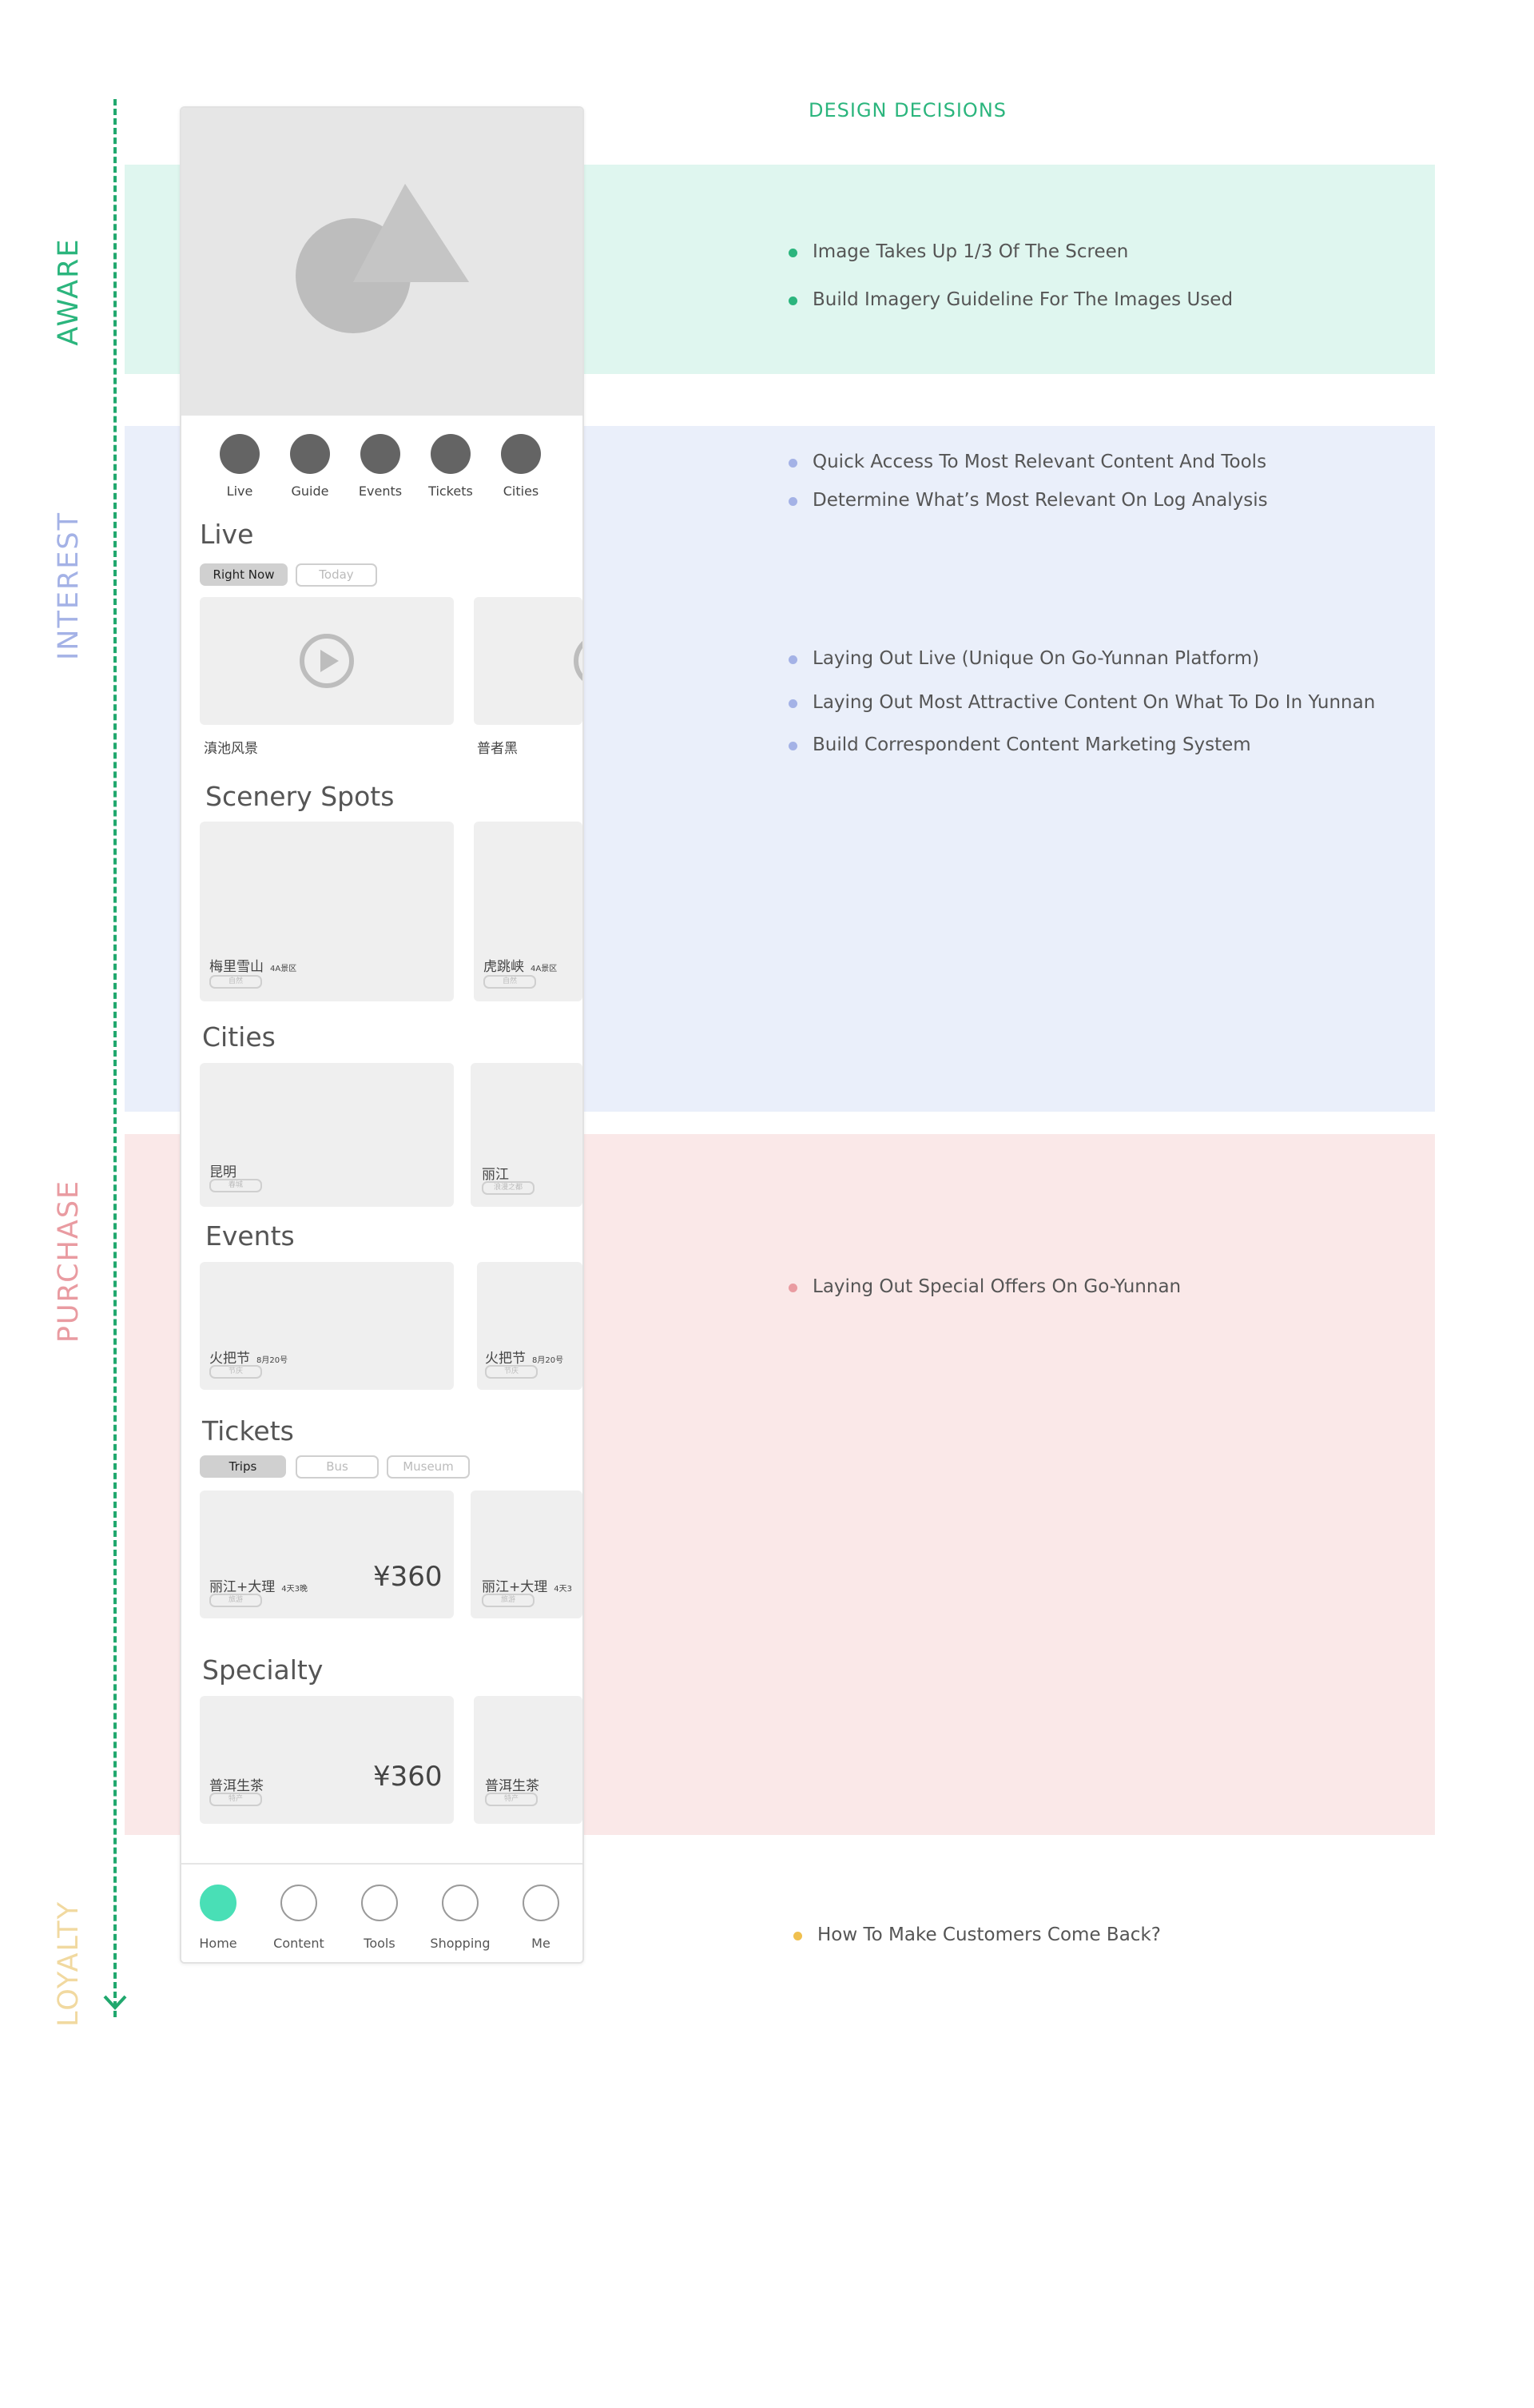  I want to click on live-card-caption: 普者黑, so click(497, 749).